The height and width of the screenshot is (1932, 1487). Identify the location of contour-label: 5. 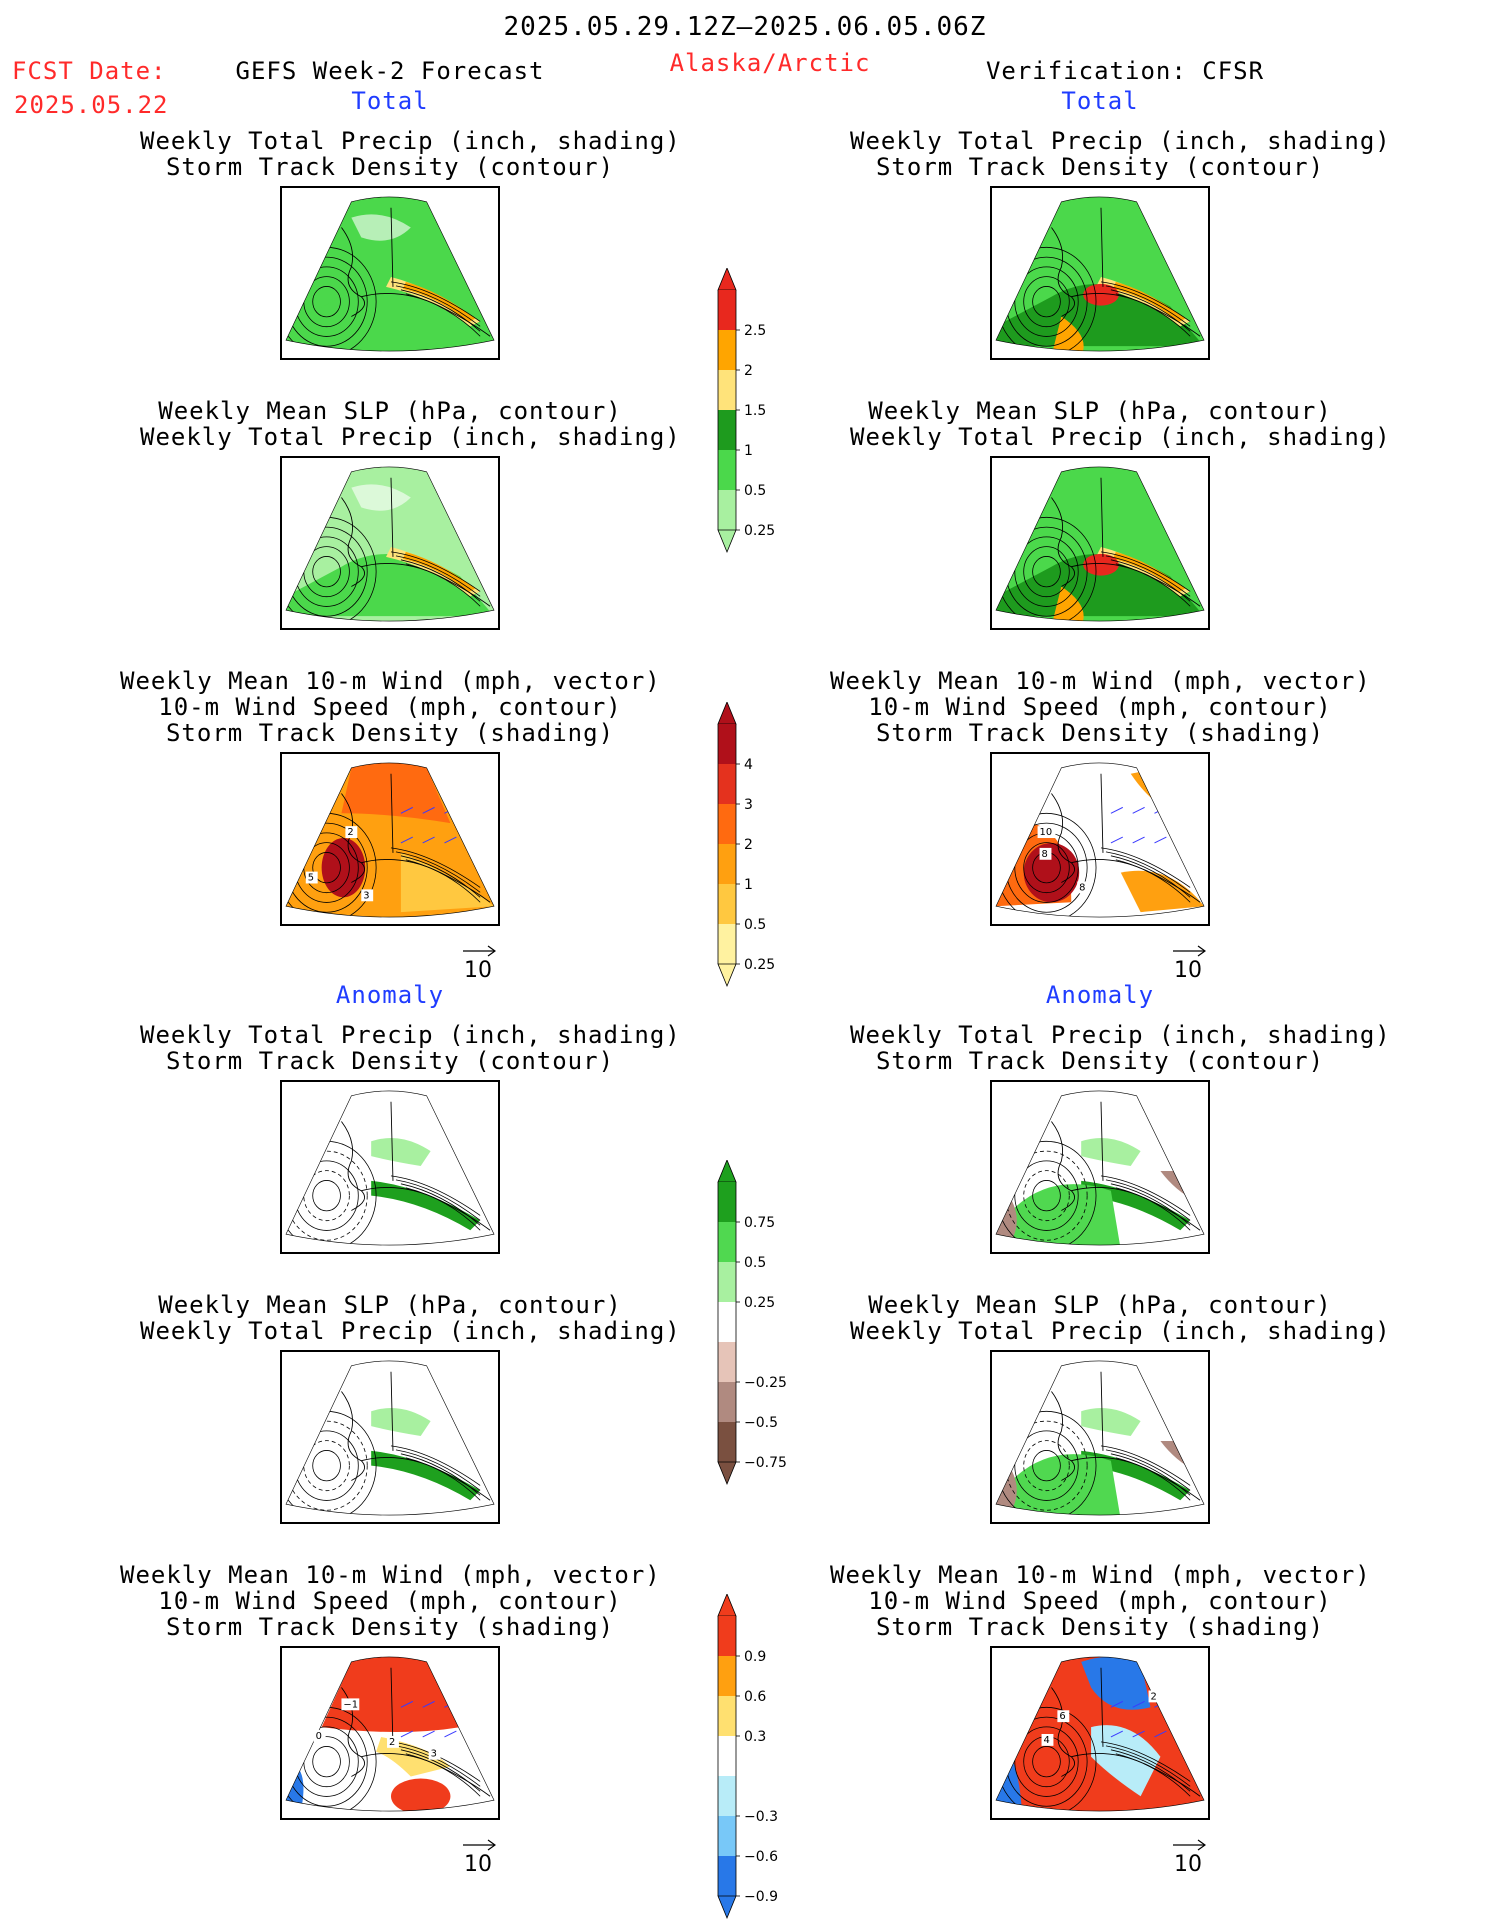
(311, 878).